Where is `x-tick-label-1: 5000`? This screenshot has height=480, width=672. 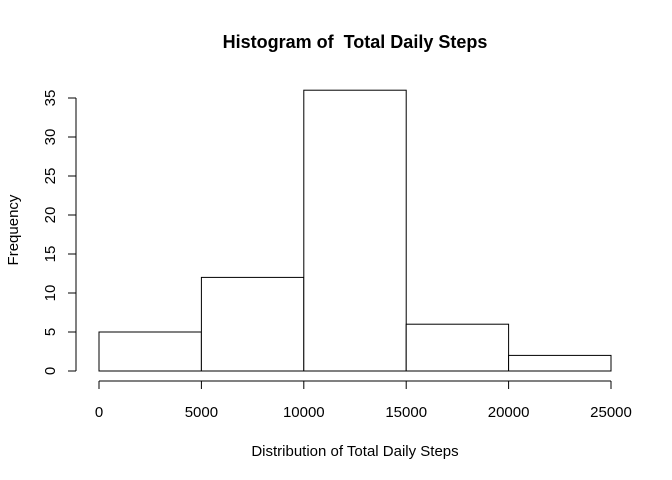
x-tick-label-1: 5000 is located at coordinates (201, 412).